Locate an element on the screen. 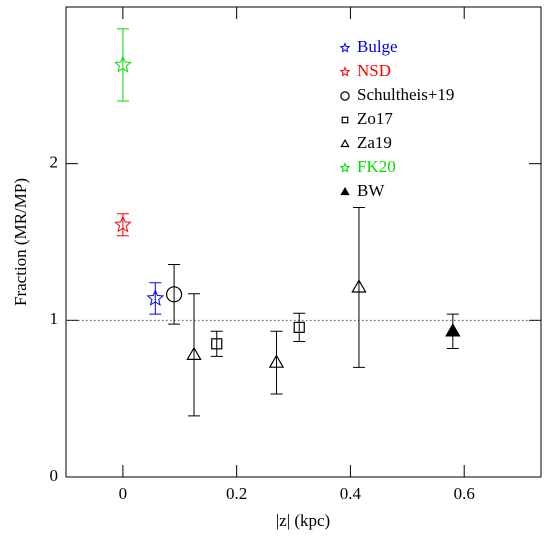 This screenshot has height=543, width=547. y-axis-label: Fraction (MR/MP) is located at coordinates (20, 242).